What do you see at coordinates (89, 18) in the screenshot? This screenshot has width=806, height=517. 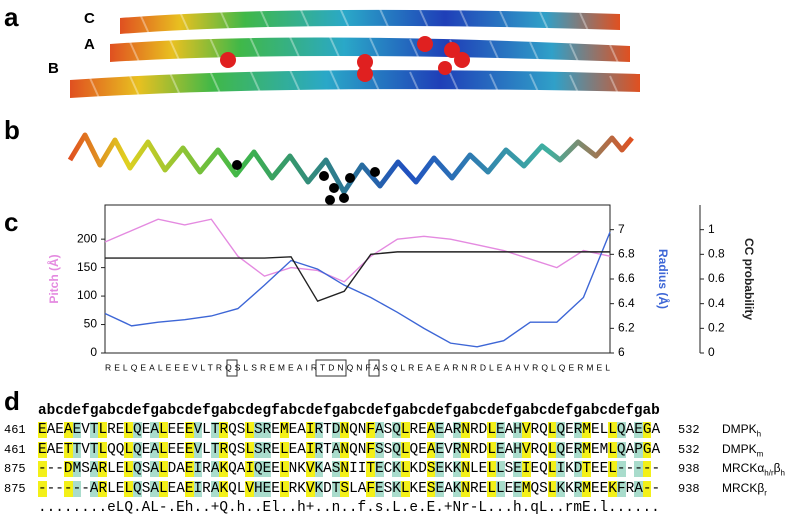 I see `chain-label: C` at bounding box center [89, 18].